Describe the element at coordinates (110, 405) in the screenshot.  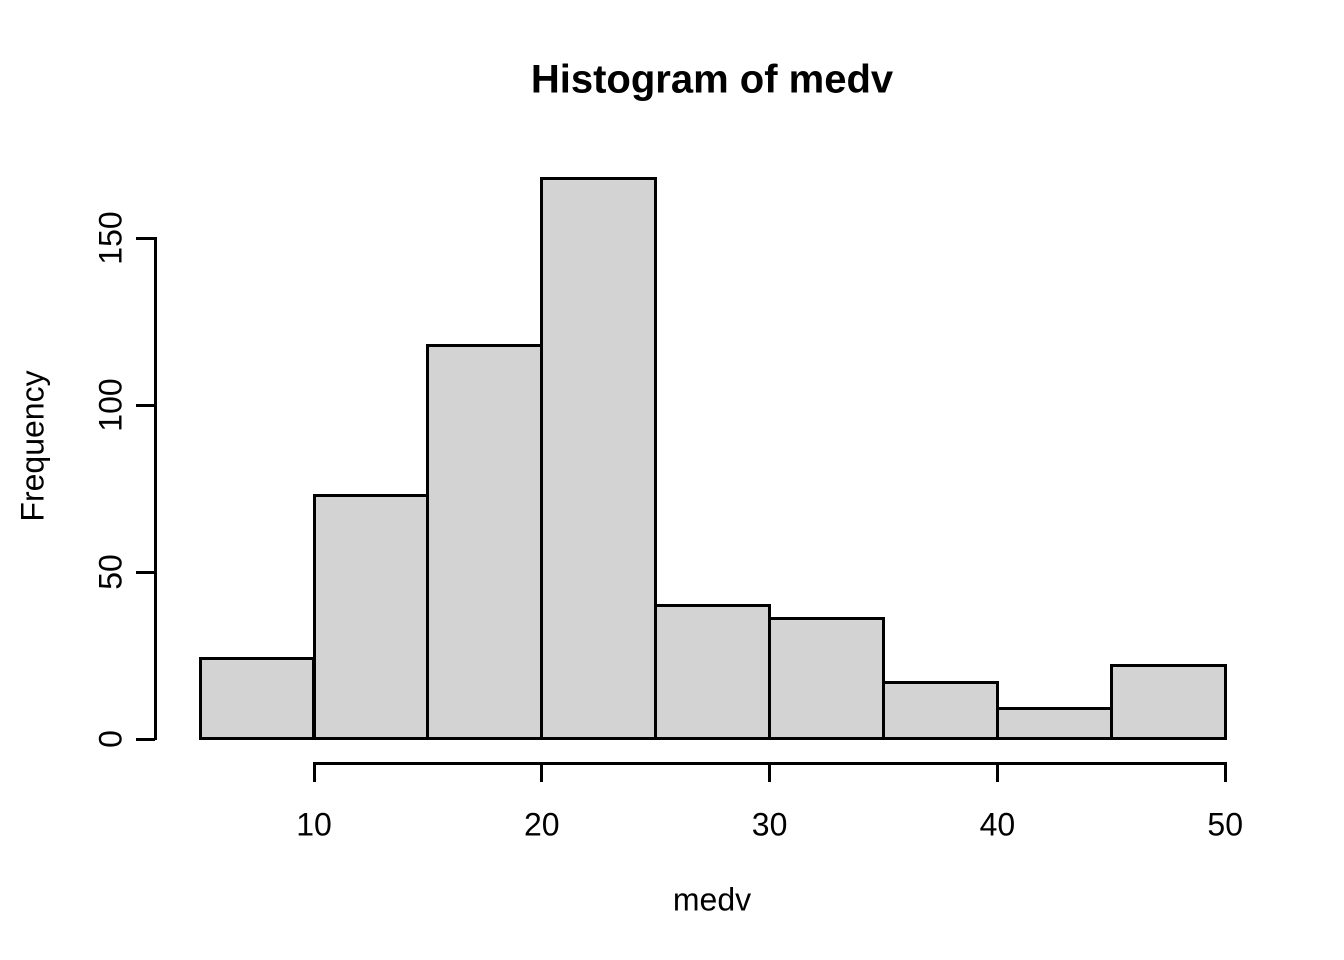
I see `y-tick-label: 100` at that location.